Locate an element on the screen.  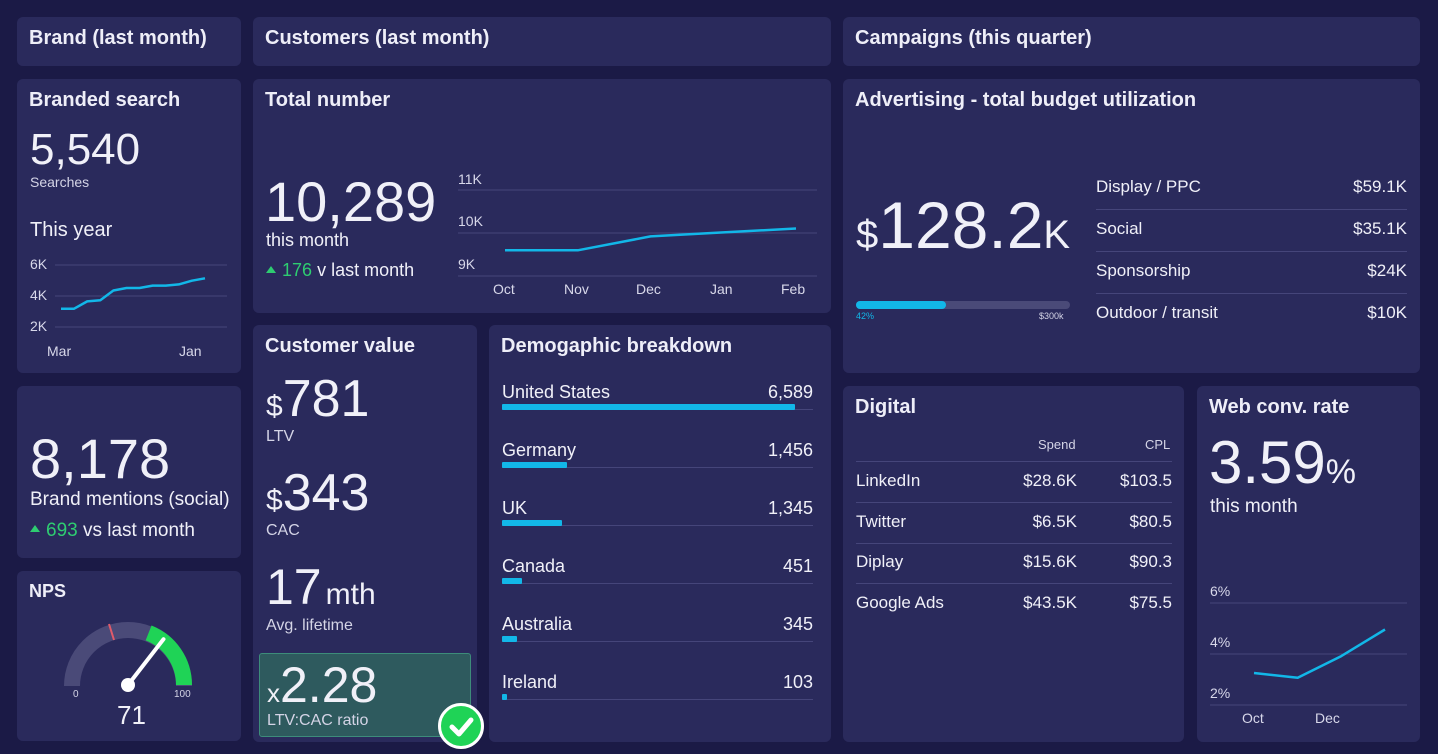
ltv-currency: $ is located at coordinates (274, 406).